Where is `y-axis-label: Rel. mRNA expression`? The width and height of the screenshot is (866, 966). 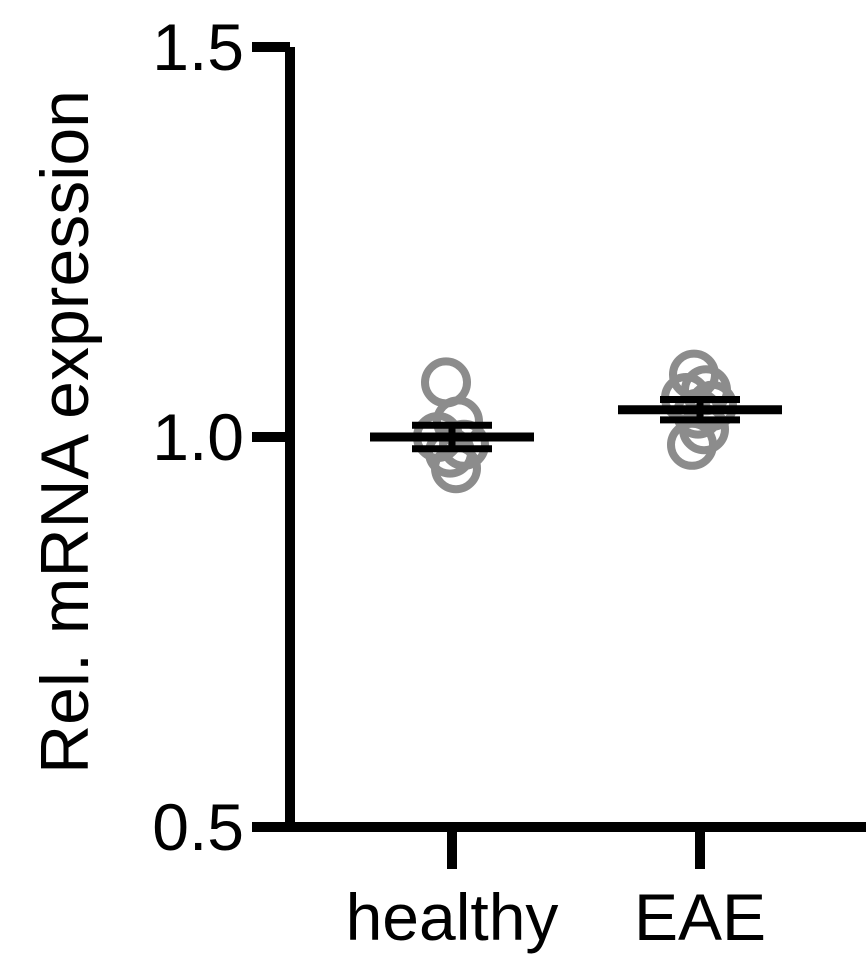
y-axis-label: Rel. mRNA expression is located at coordinates (65, 432).